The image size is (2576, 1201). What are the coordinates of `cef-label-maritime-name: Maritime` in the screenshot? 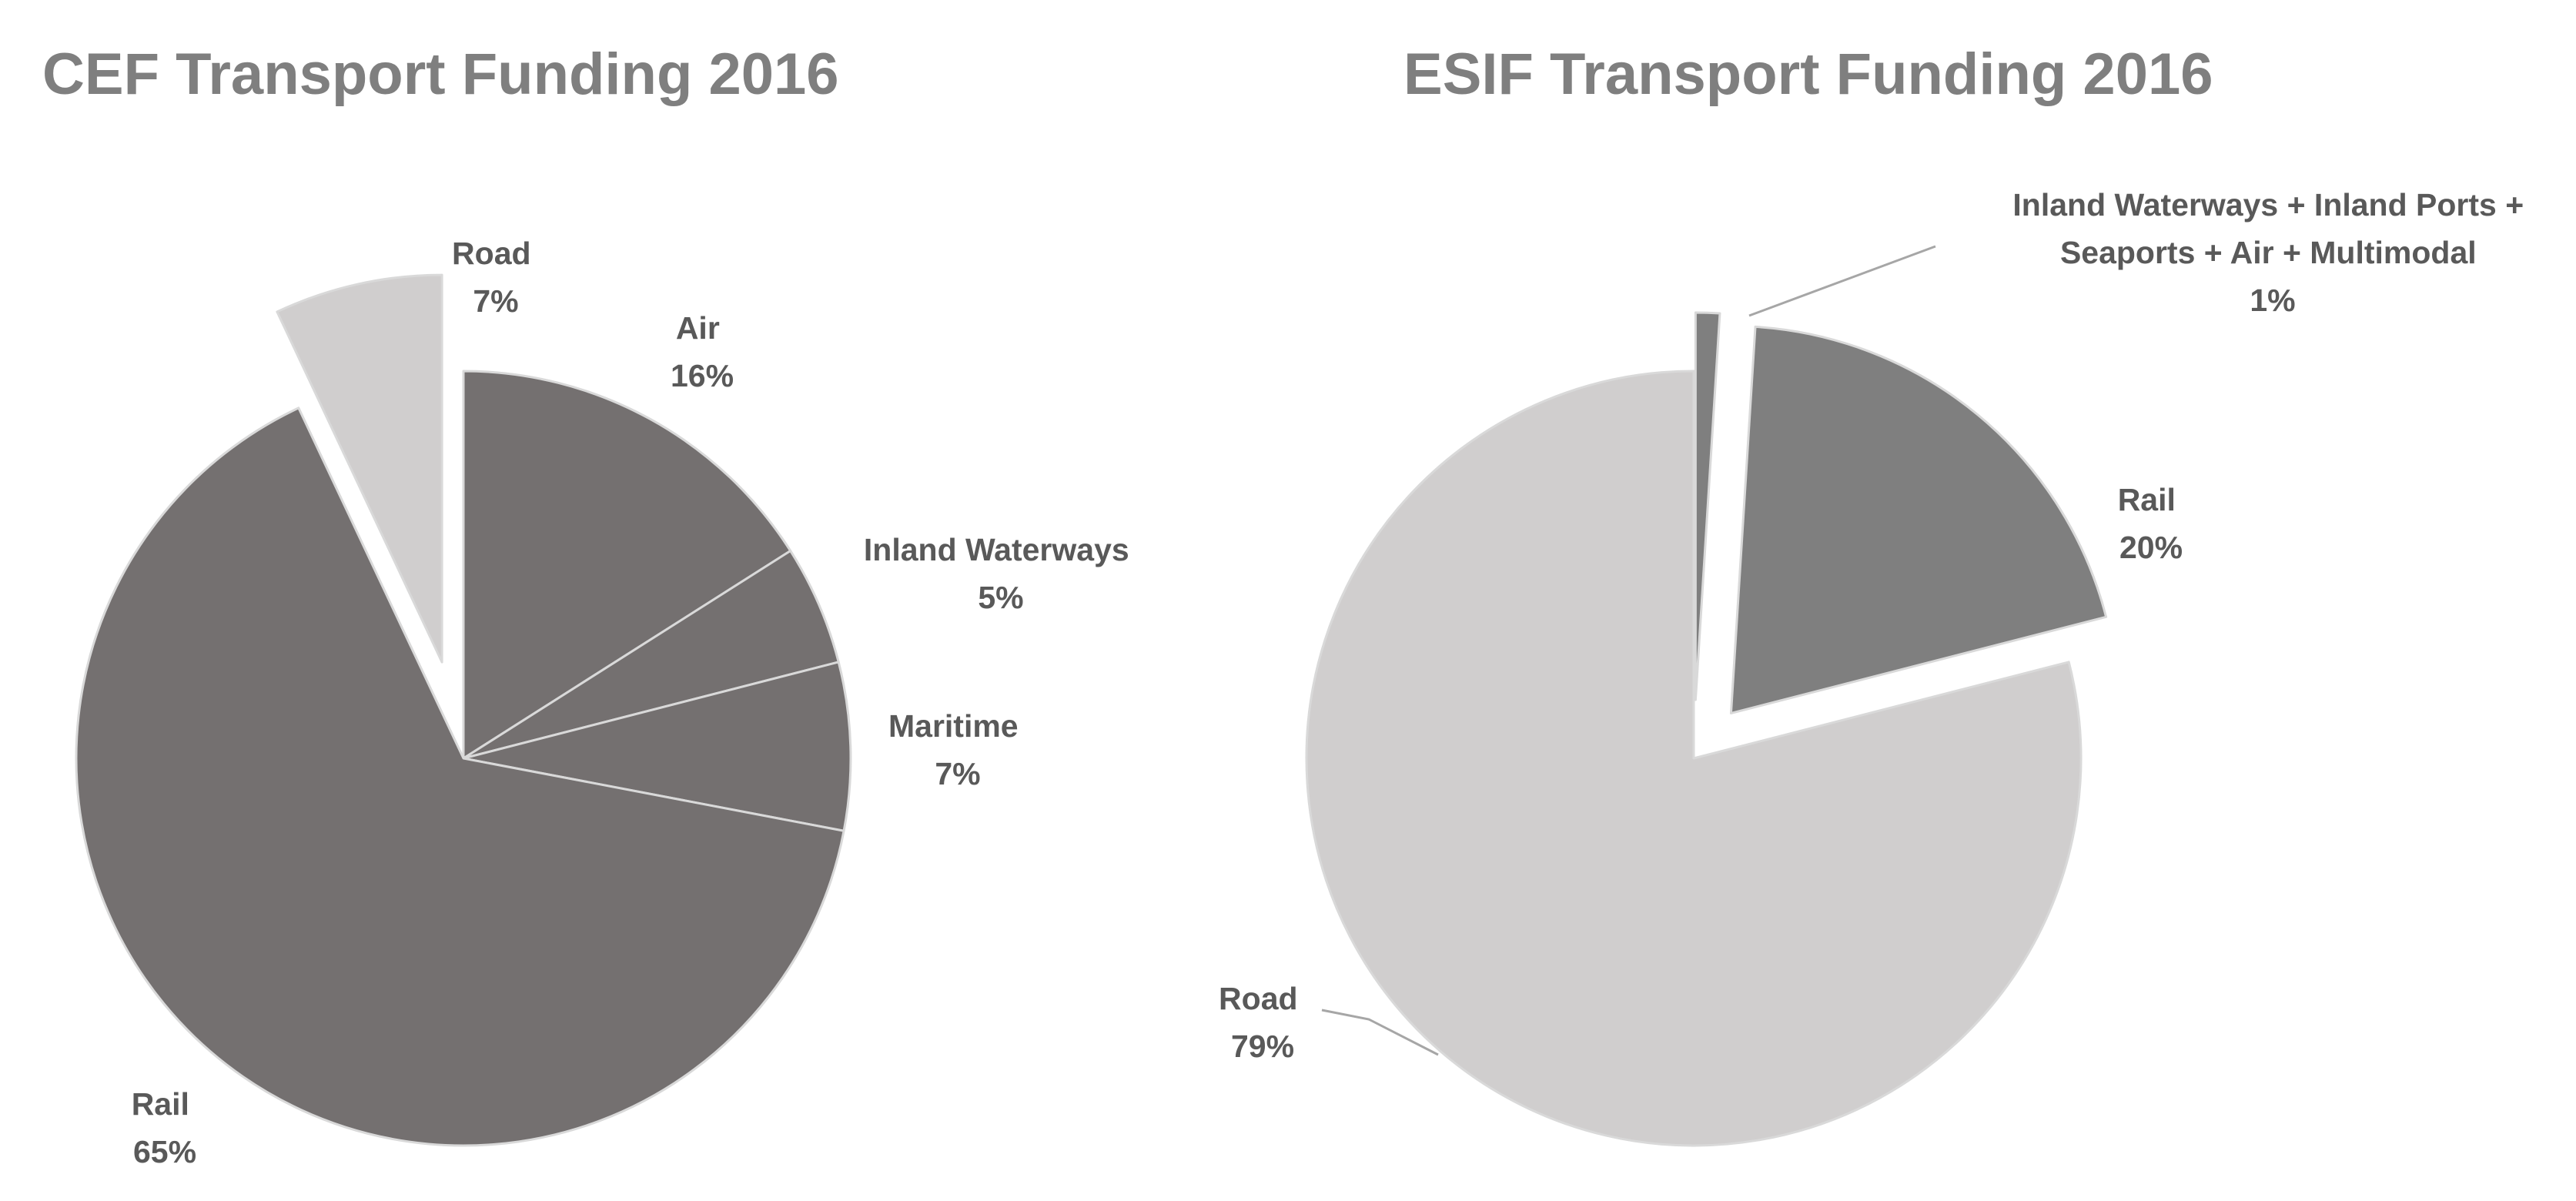 It's located at (953, 726).